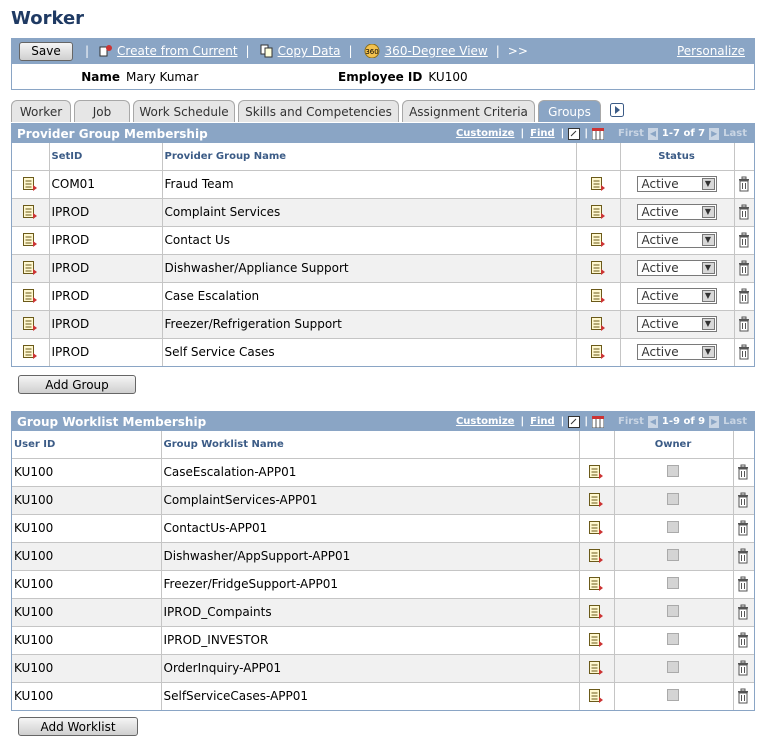 Image resolution: width=769 pixels, height=745 pixels. Describe the element at coordinates (383, 500) in the screenshot. I see `table-row: KU100 ComplaintServices-APP01` at that location.